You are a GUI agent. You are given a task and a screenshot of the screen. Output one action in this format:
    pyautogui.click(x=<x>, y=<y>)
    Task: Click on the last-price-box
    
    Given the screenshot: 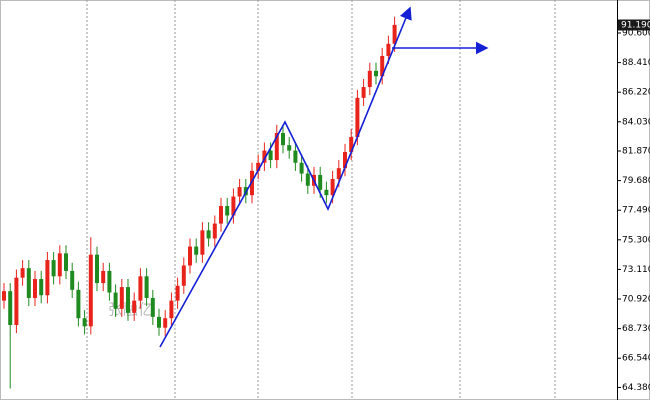 What is the action you would take?
    pyautogui.click(x=634, y=25)
    